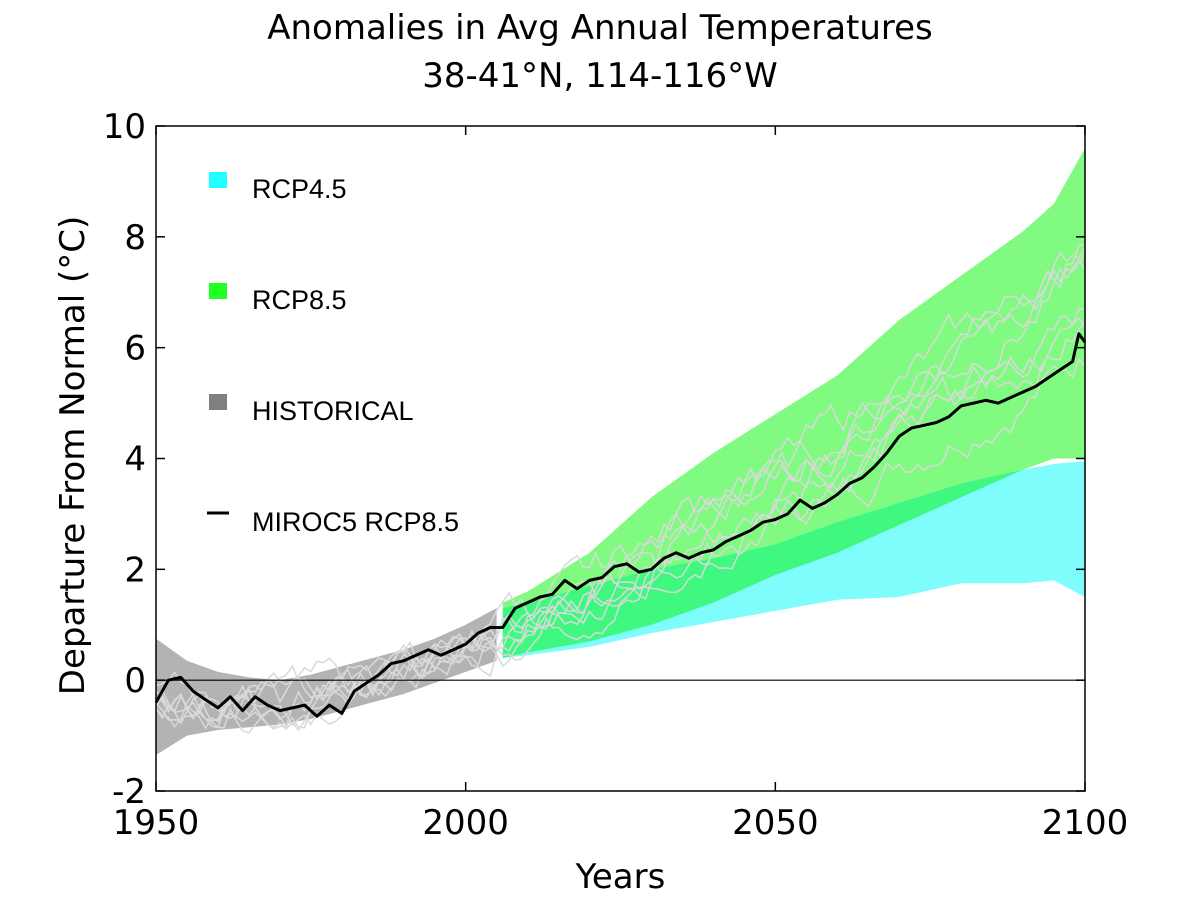 The width and height of the screenshot is (1200, 900). What do you see at coordinates (1085, 823) in the screenshot?
I see `x-tick-label: 2100` at bounding box center [1085, 823].